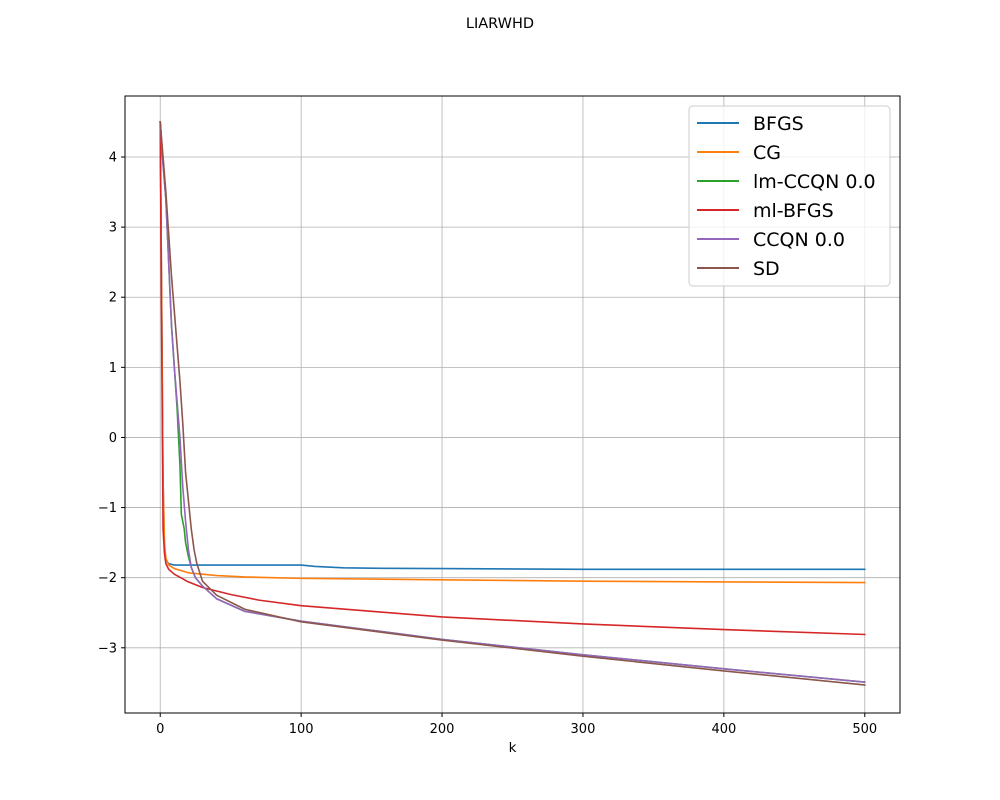 This screenshot has width=1000, height=800. What do you see at coordinates (113, 438) in the screenshot?
I see `y-tick-label: 0` at bounding box center [113, 438].